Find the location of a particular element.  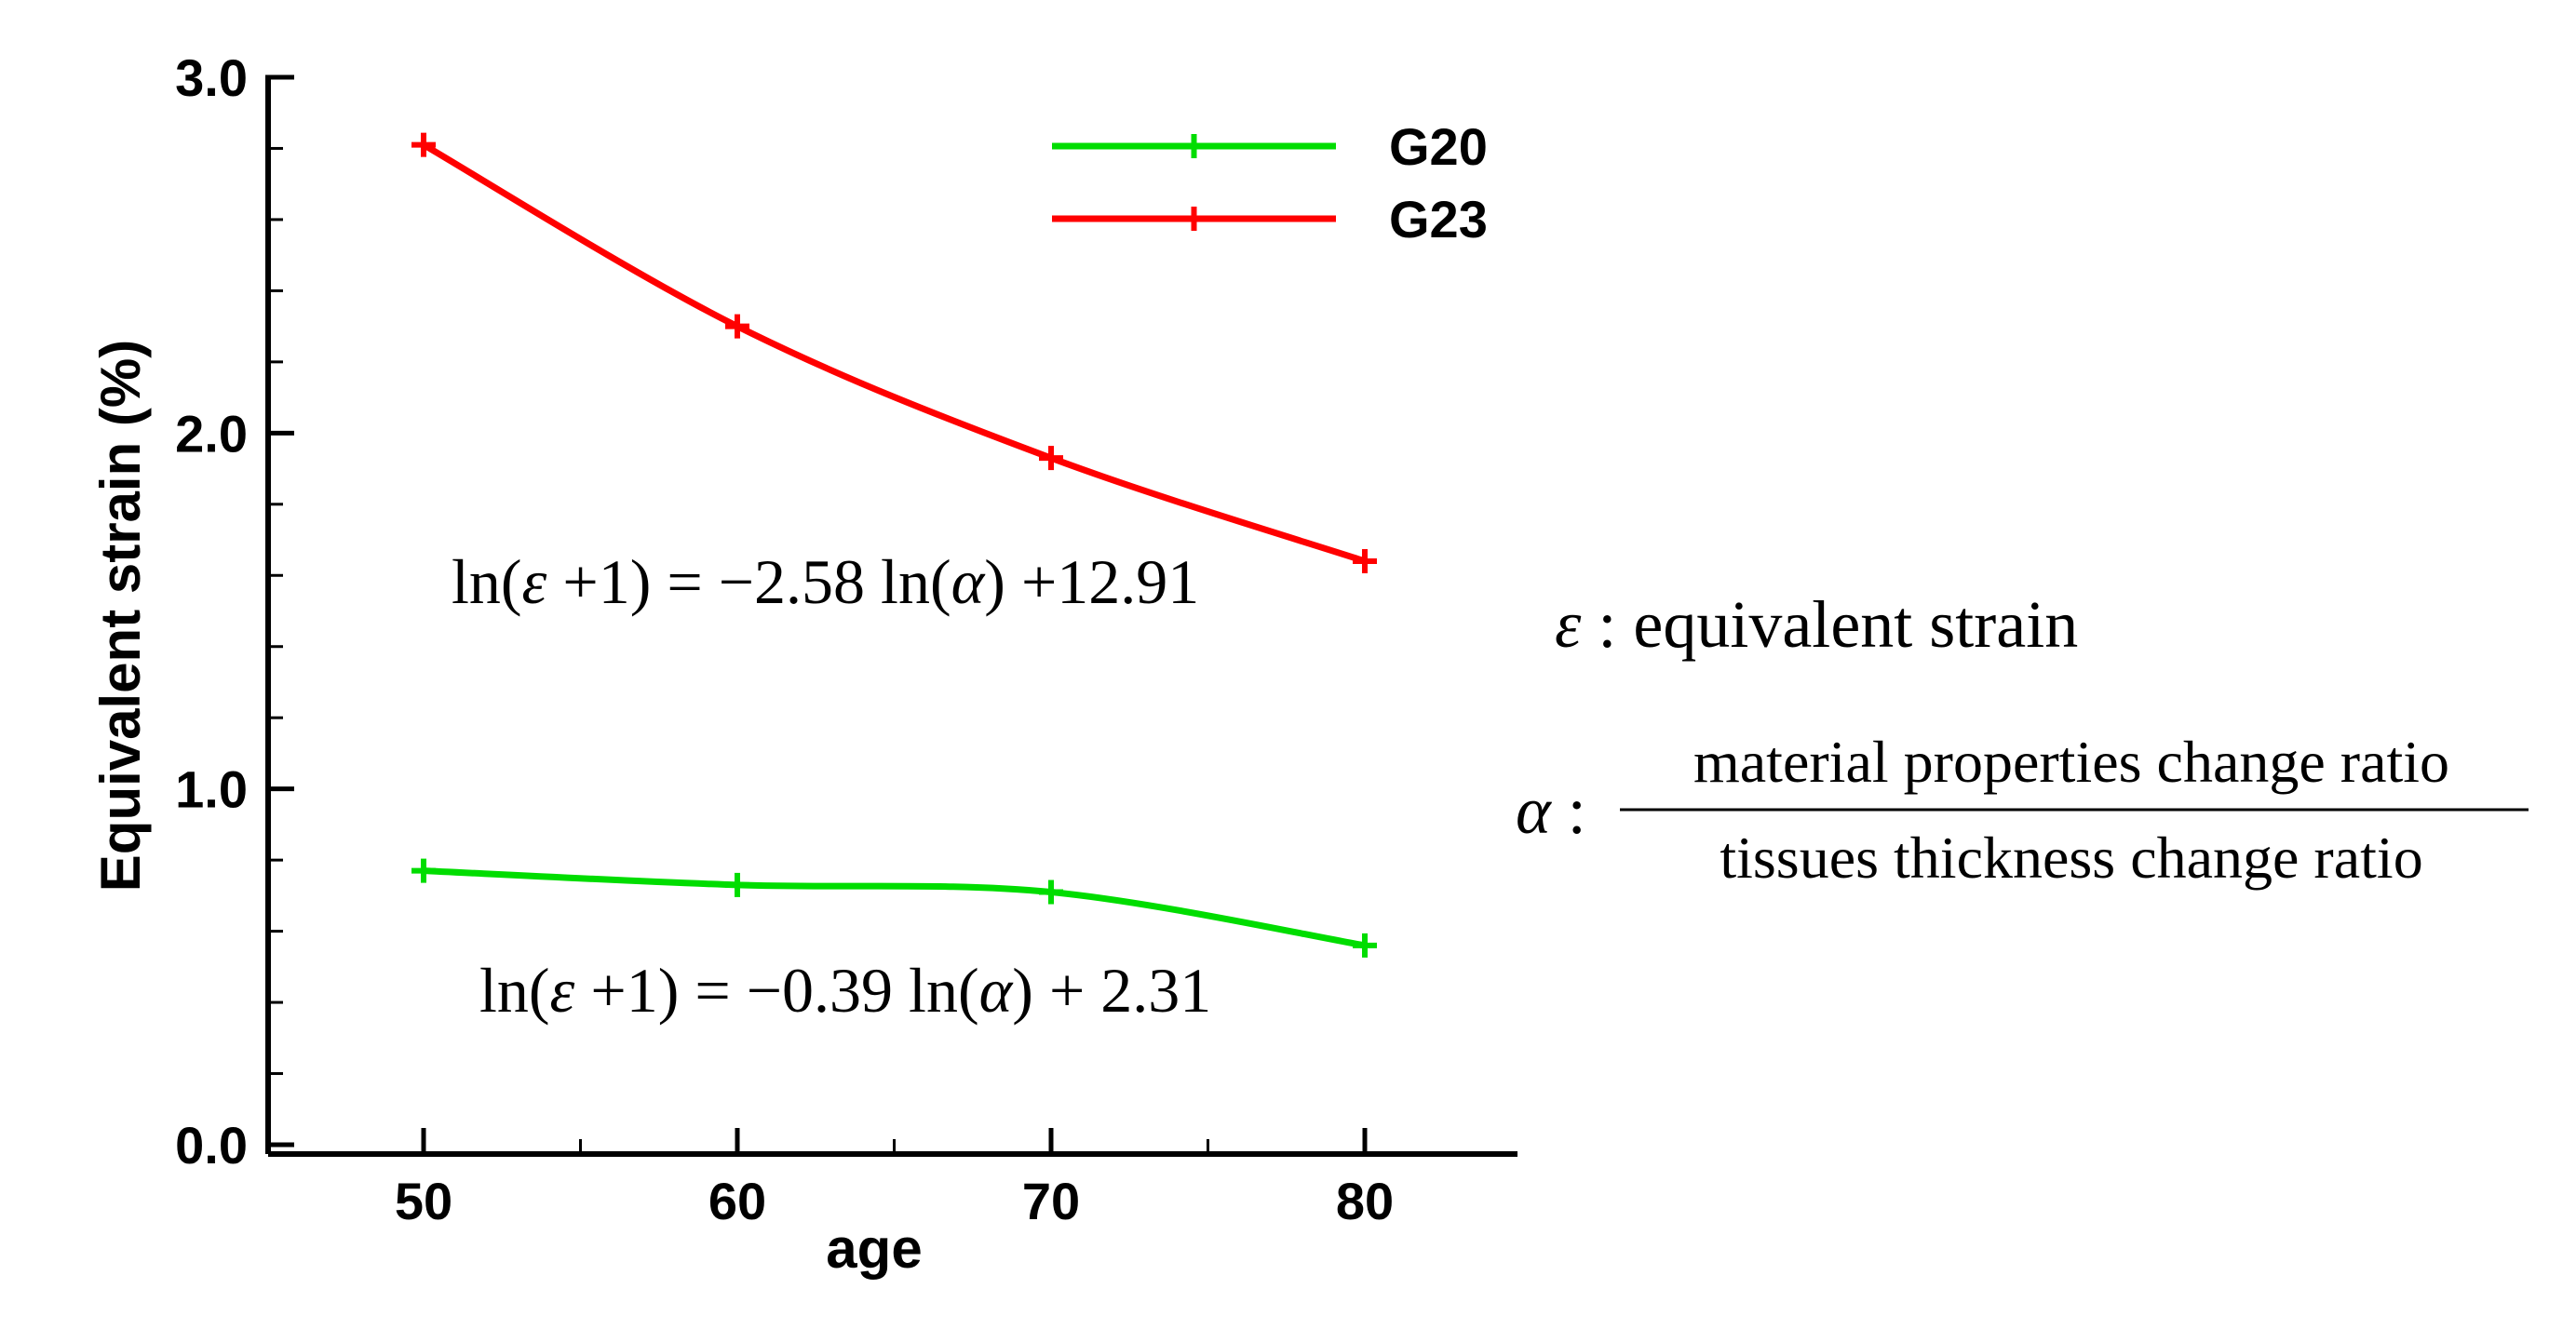

svg-text: α : is located at coordinates (1551, 810).